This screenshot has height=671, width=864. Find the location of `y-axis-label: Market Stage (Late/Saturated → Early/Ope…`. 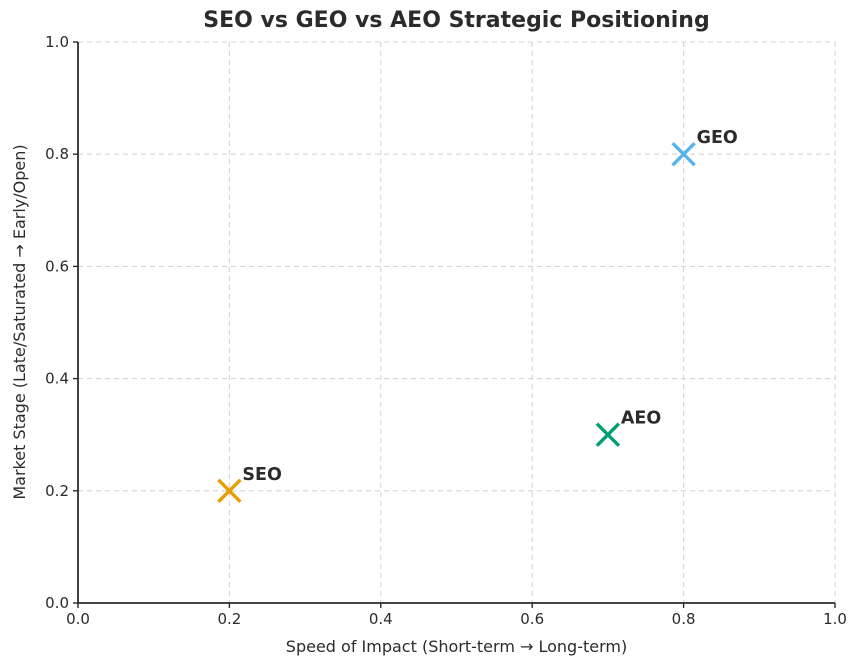

y-axis-label: Market Stage (Late/Saturated → Early/Ope… is located at coordinates (19, 322).